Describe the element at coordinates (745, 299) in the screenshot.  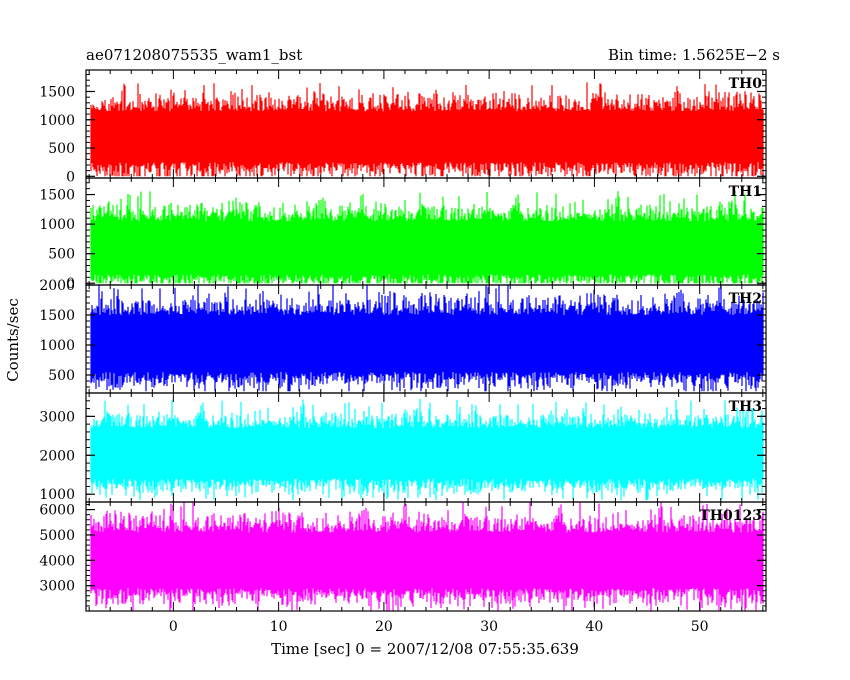
I see `panel-label: TH2` at that location.